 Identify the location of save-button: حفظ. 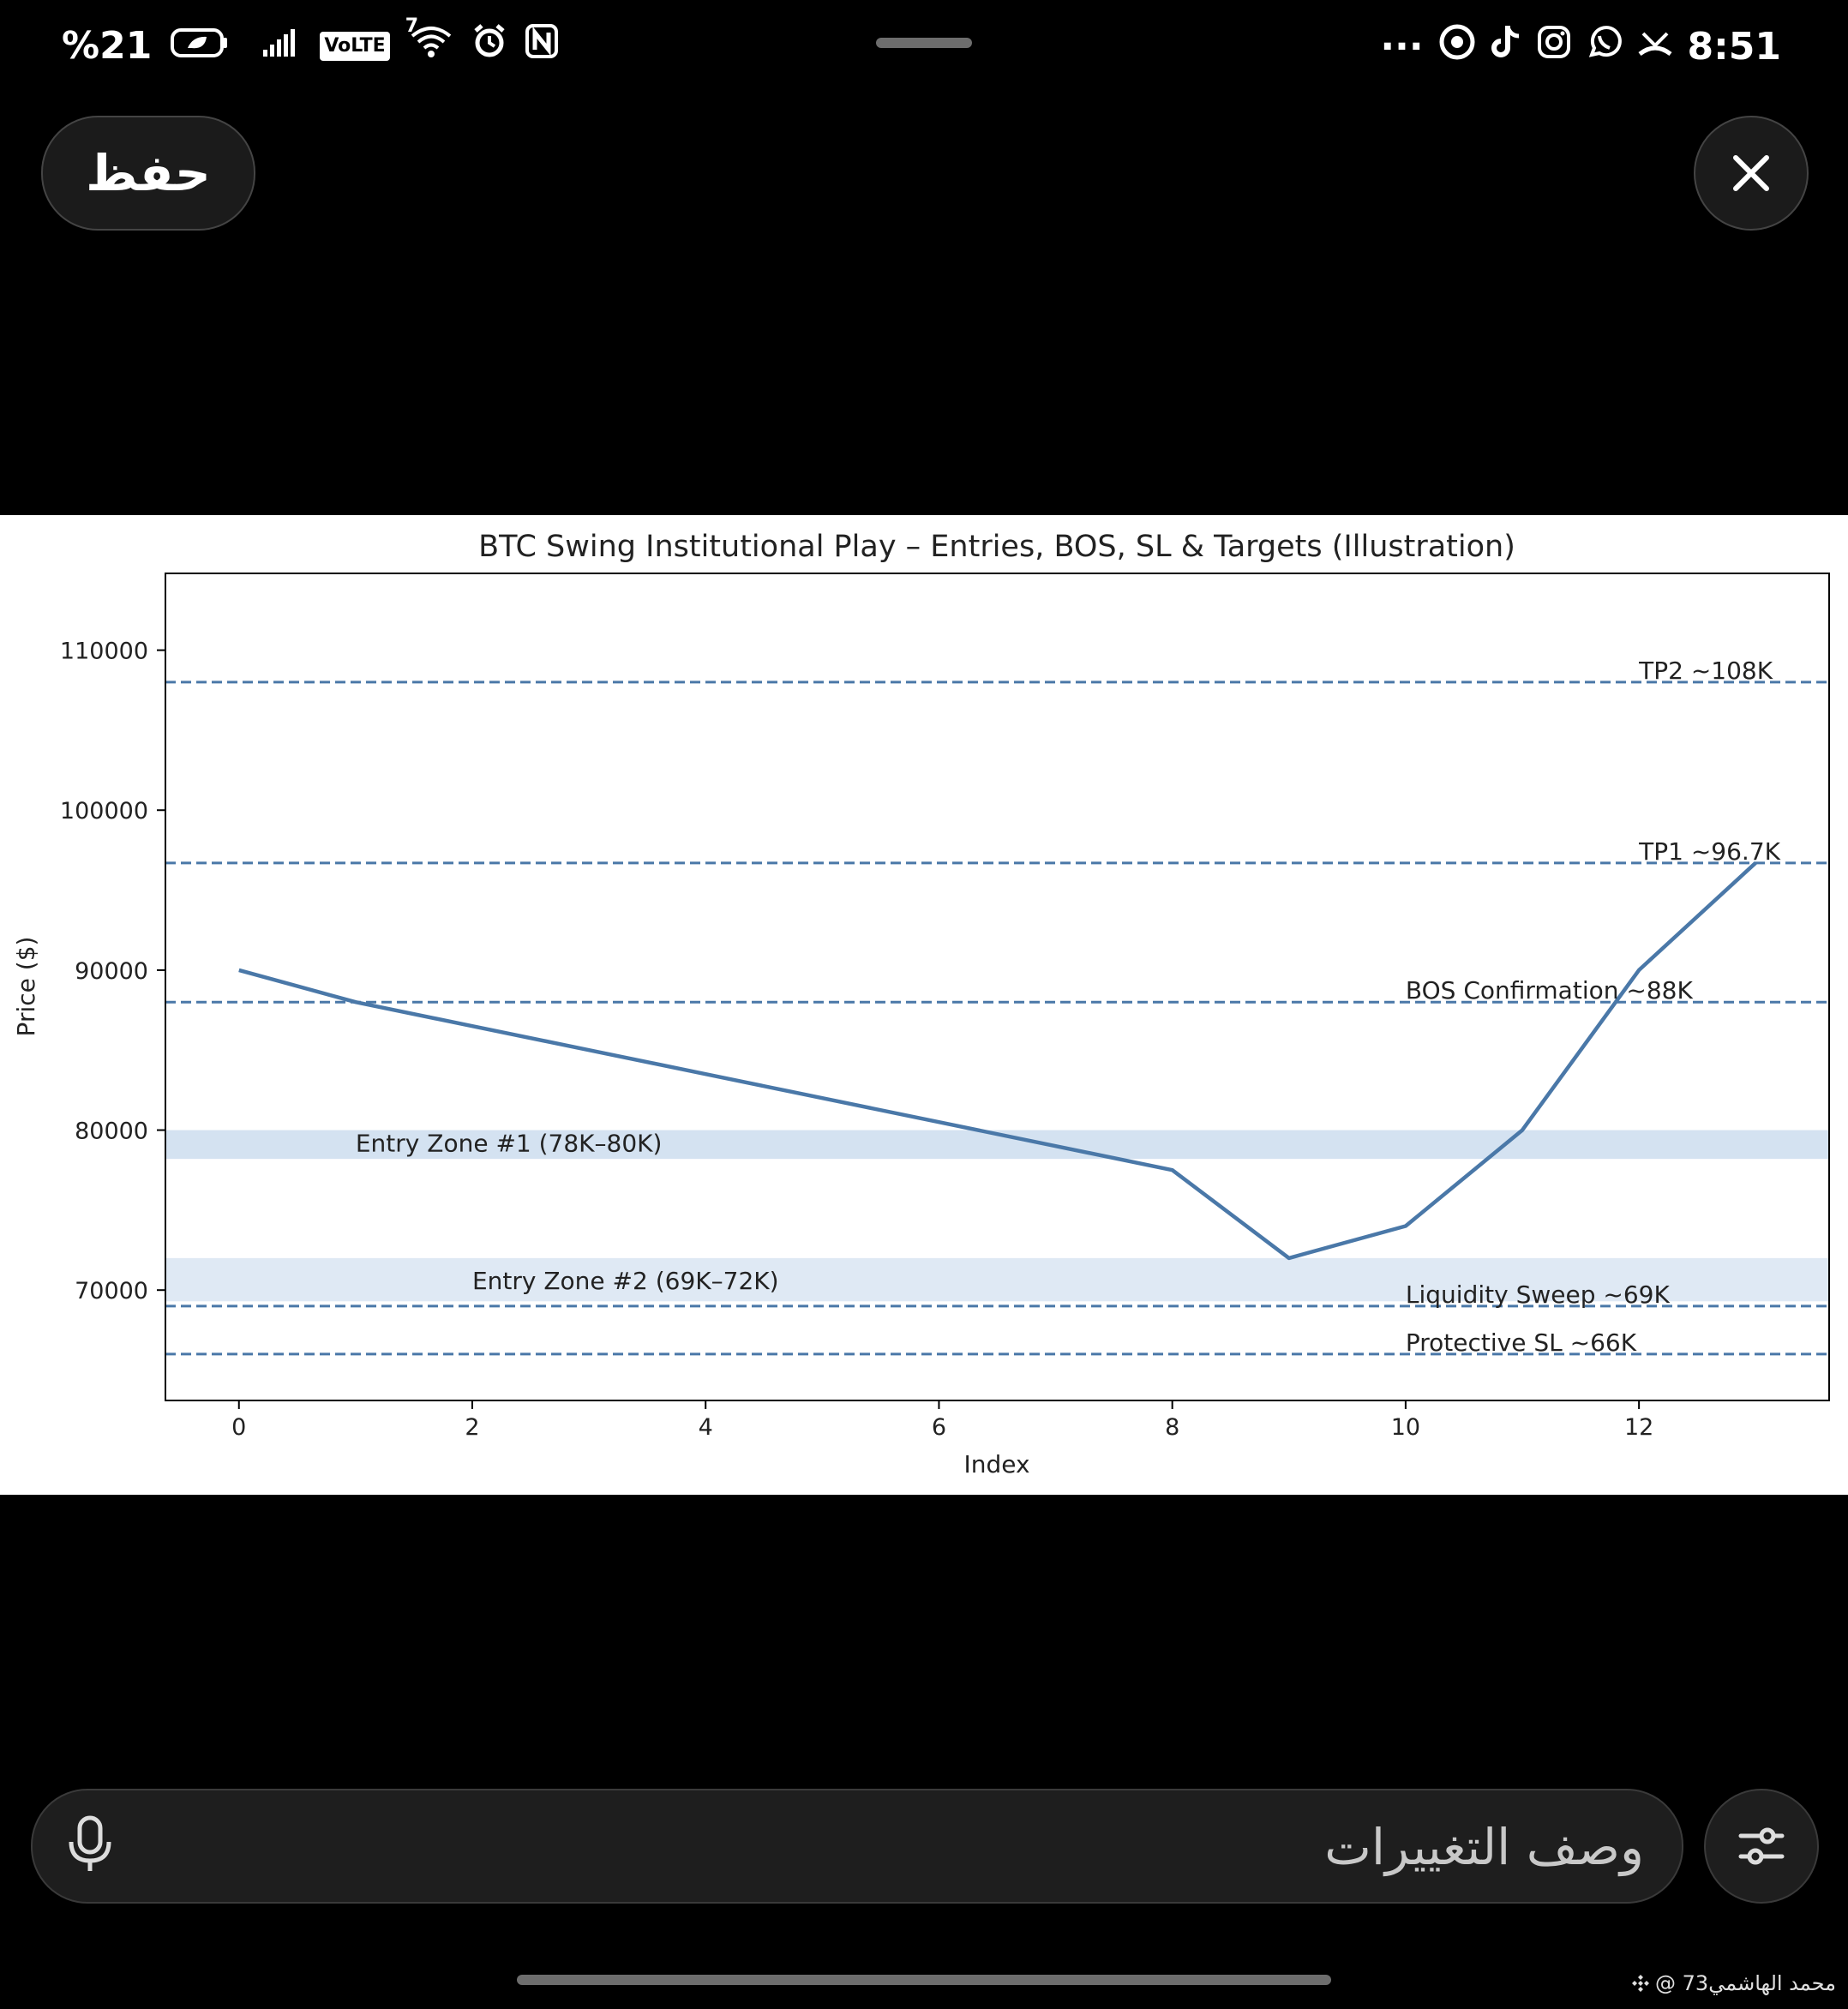
(148, 173).